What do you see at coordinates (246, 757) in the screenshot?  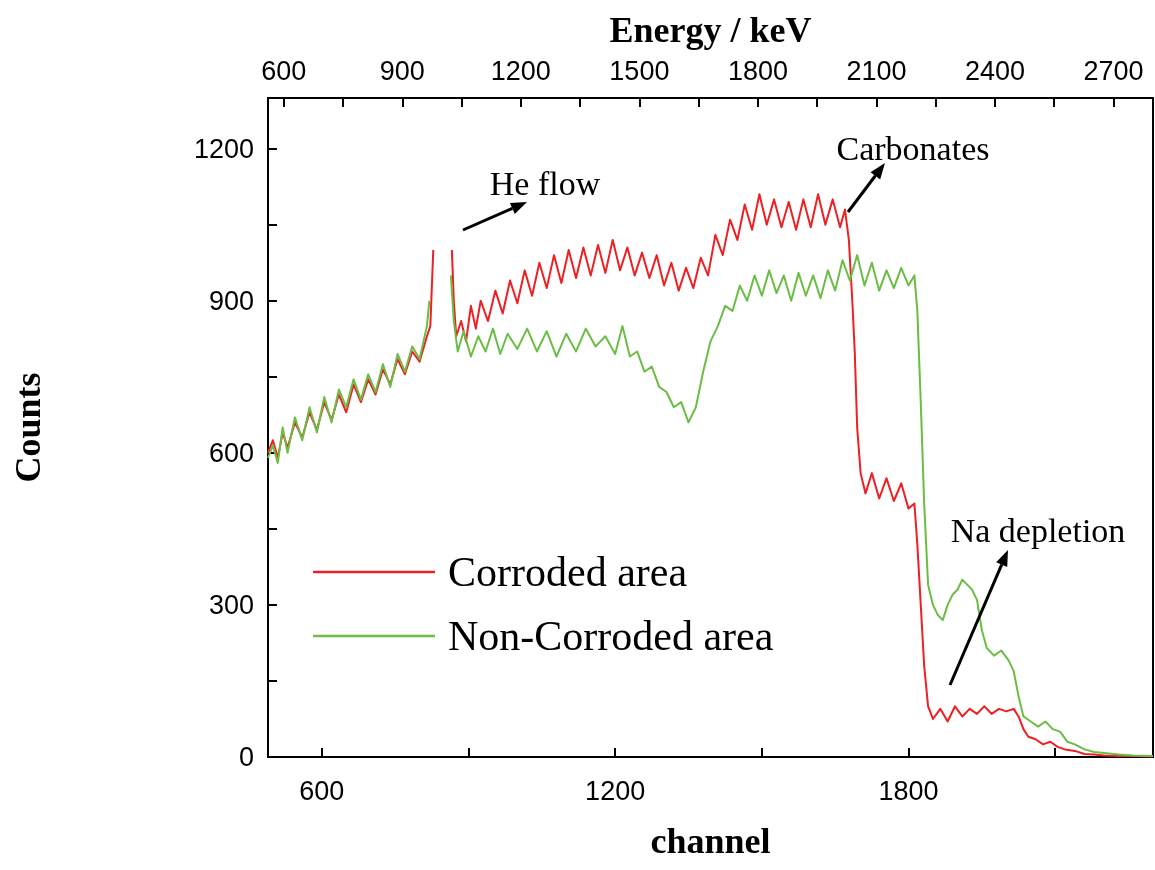 I see `y-tick-label: 0` at bounding box center [246, 757].